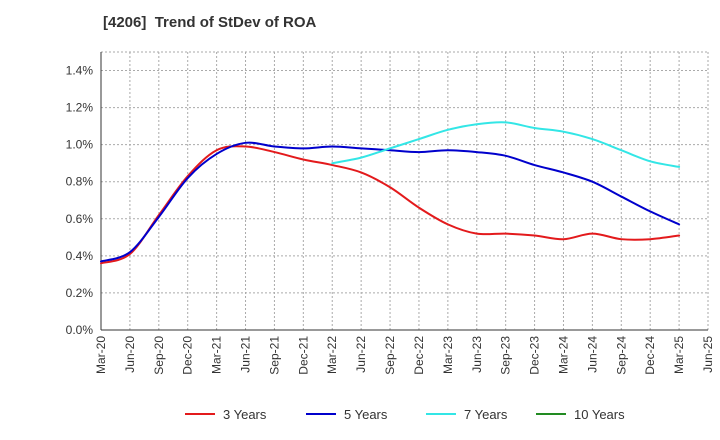  Describe the element at coordinates (80, 330) in the screenshot. I see `y-tick-label: 0.0%` at that location.